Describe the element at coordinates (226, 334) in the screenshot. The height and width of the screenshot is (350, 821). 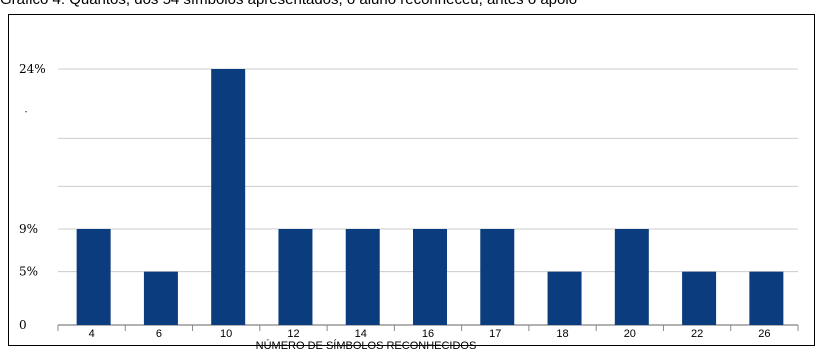
I see `x-tick-label-10: 10` at that location.